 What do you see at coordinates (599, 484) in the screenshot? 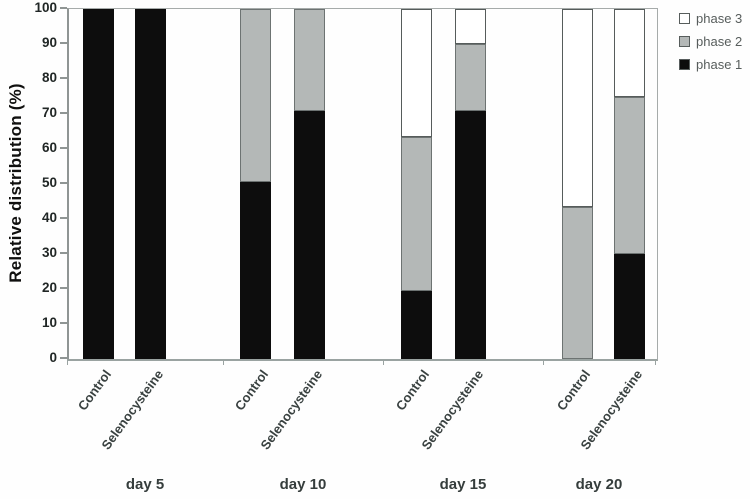
I see `x-group-label-day-20: day 20` at bounding box center [599, 484].